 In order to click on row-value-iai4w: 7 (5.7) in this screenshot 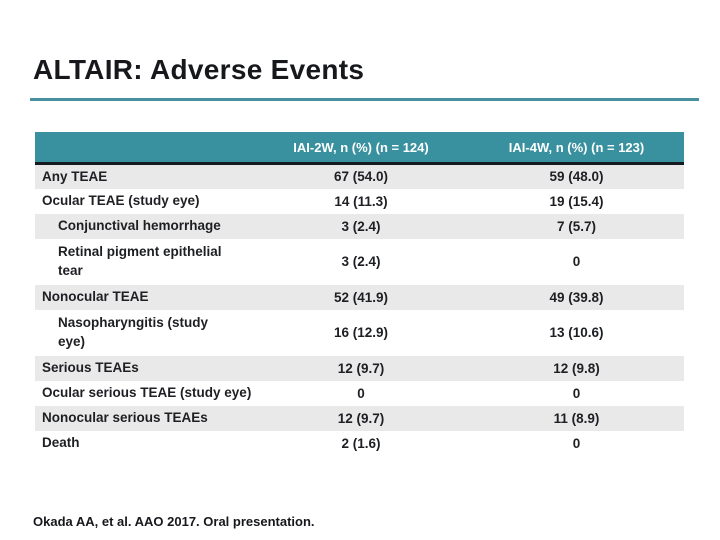, I will do `click(576, 226)`.